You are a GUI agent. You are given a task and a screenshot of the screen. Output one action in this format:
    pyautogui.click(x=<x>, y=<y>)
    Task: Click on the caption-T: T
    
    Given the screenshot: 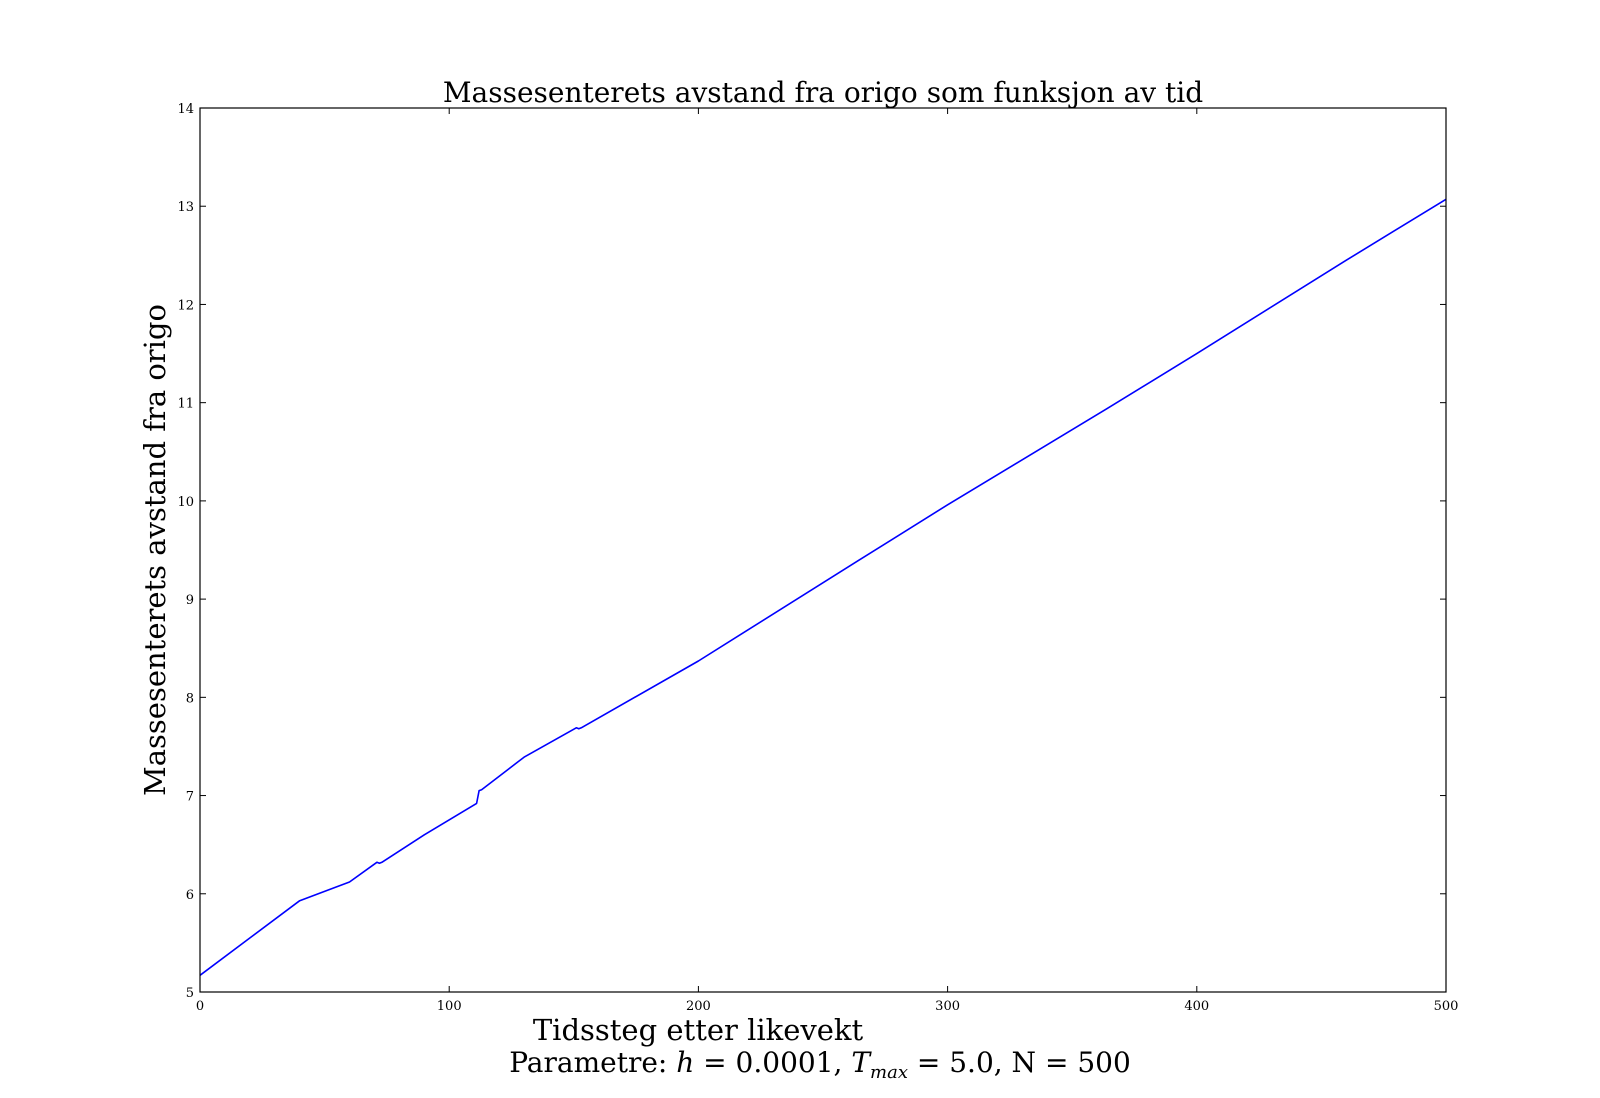 What is the action you would take?
    pyautogui.click(x=861, y=1062)
    